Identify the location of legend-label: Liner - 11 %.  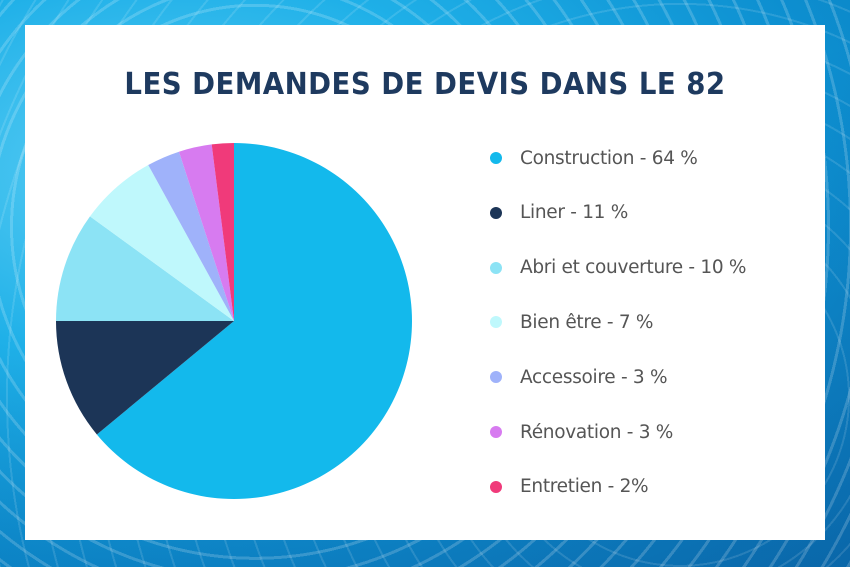
(574, 213).